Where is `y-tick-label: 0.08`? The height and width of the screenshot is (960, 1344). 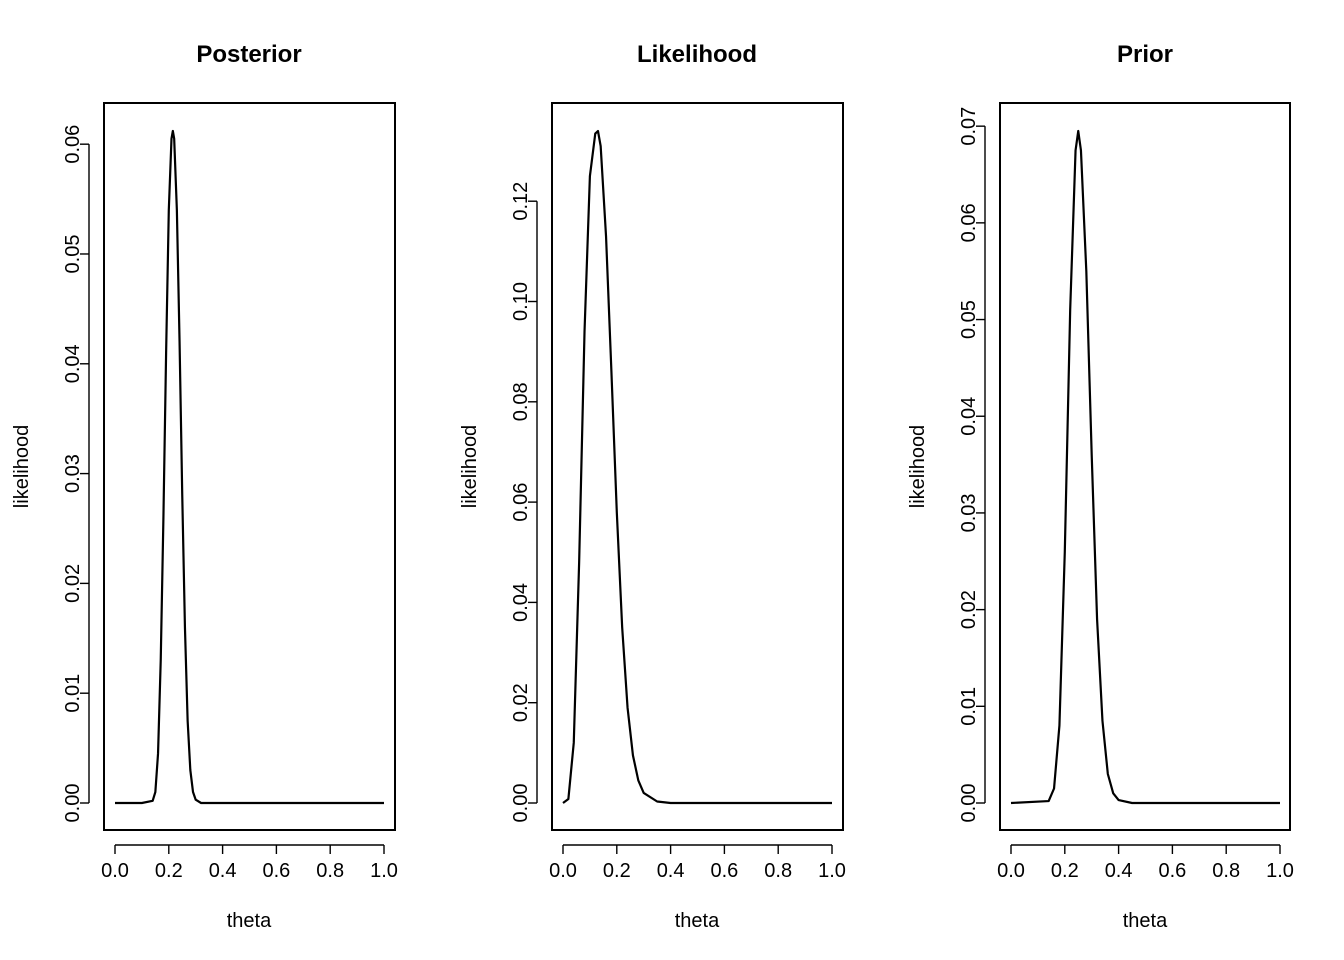 y-tick-label: 0.08 is located at coordinates (521, 401).